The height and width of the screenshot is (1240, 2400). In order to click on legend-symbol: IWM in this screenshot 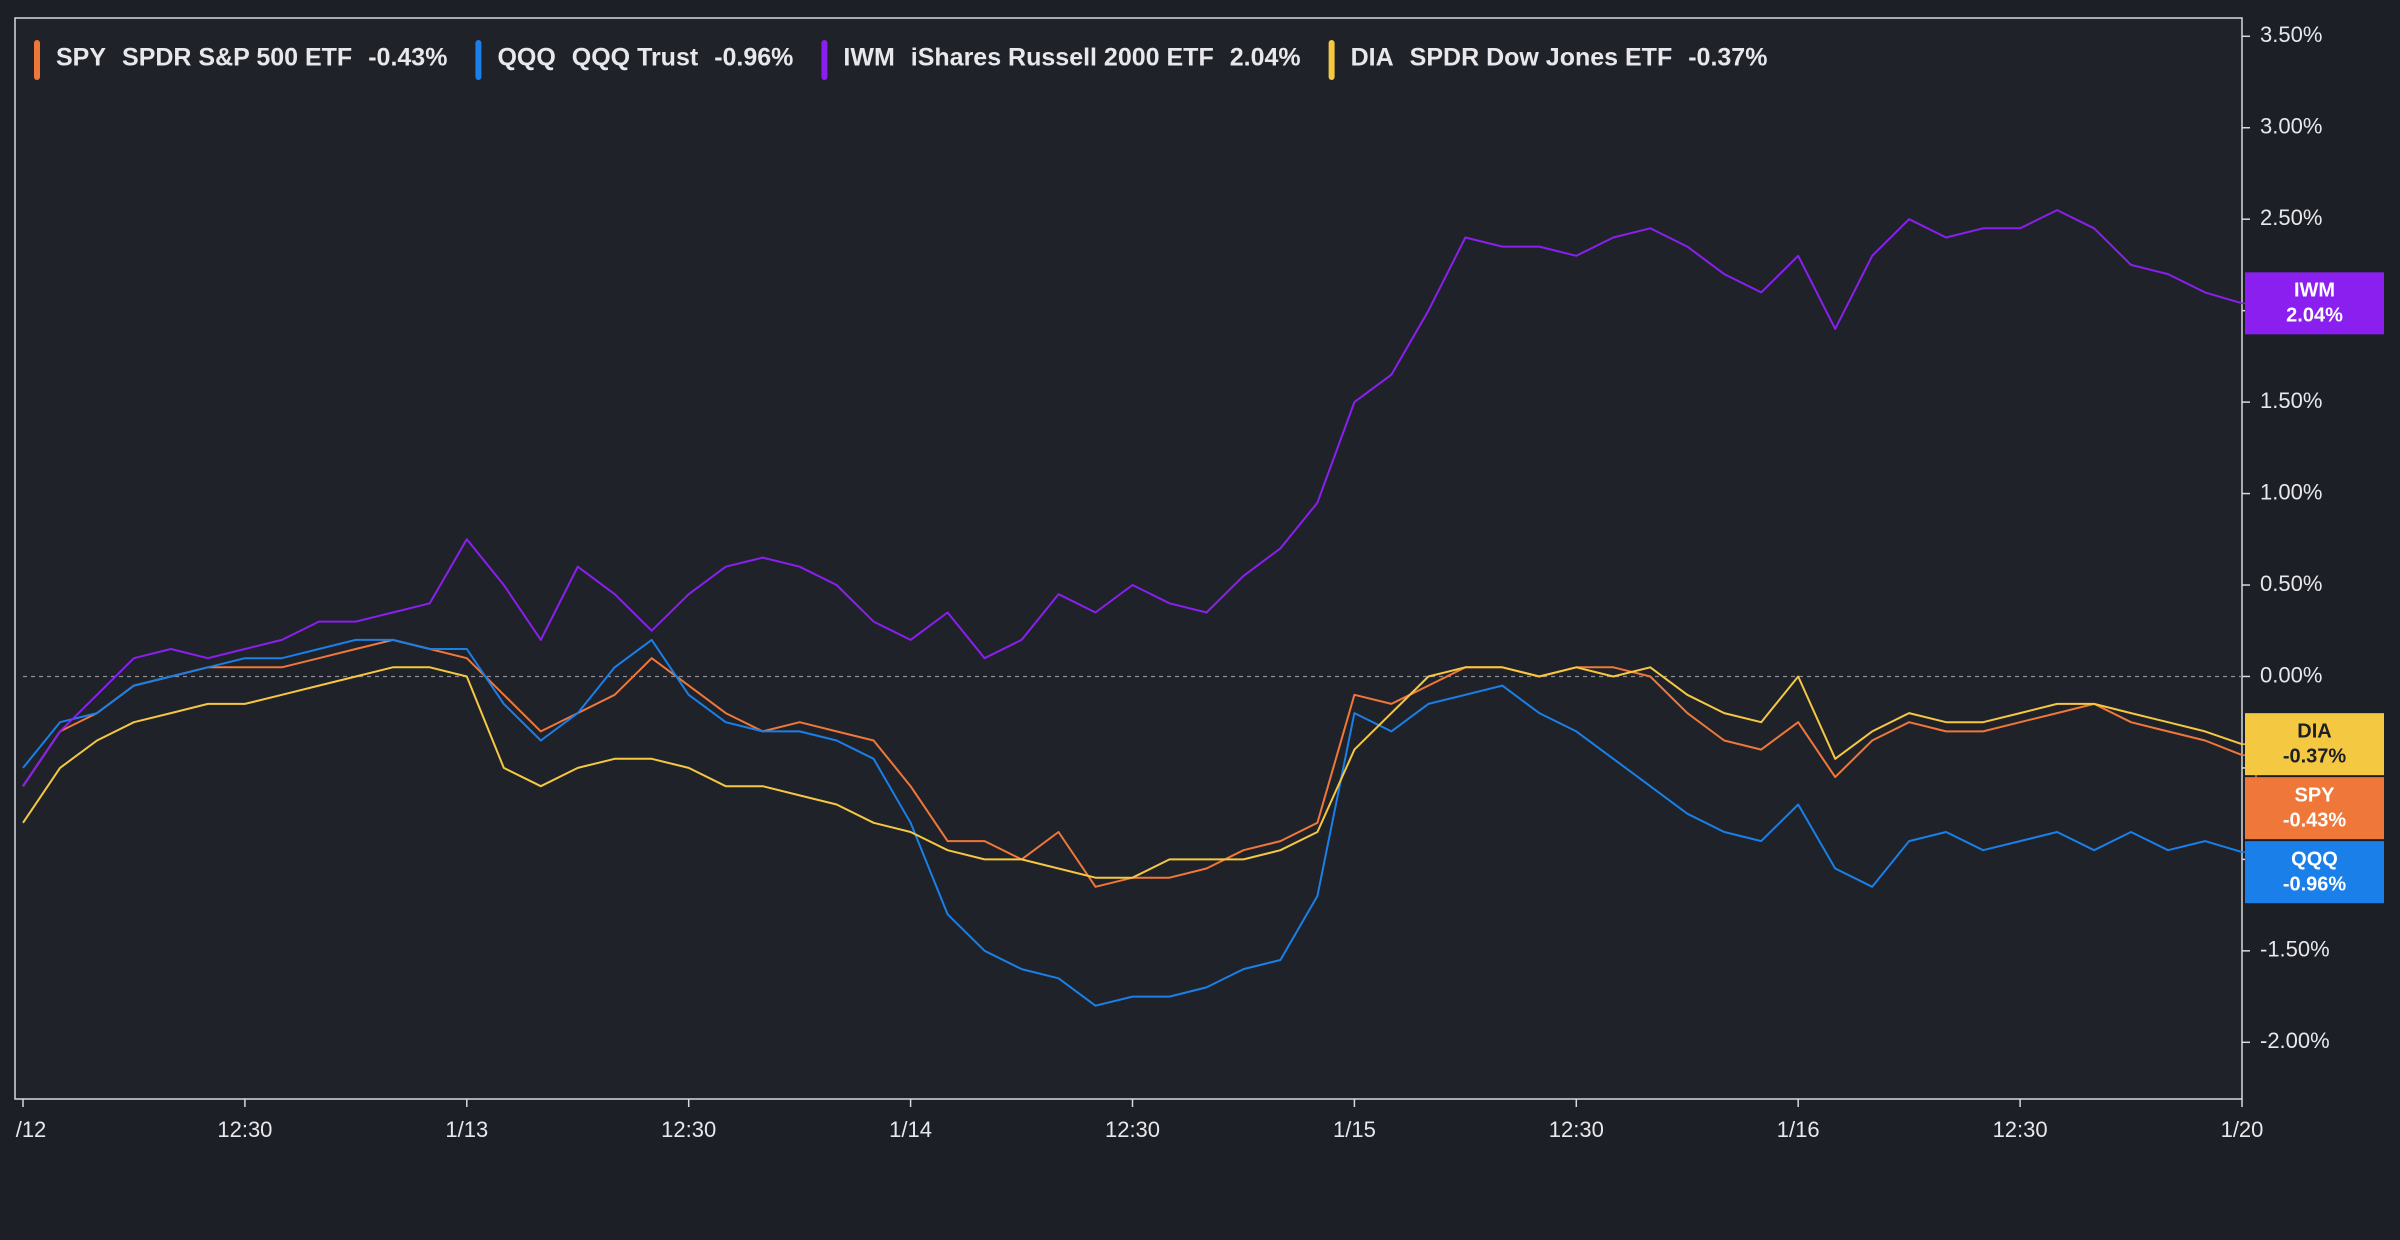, I will do `click(868, 58)`.